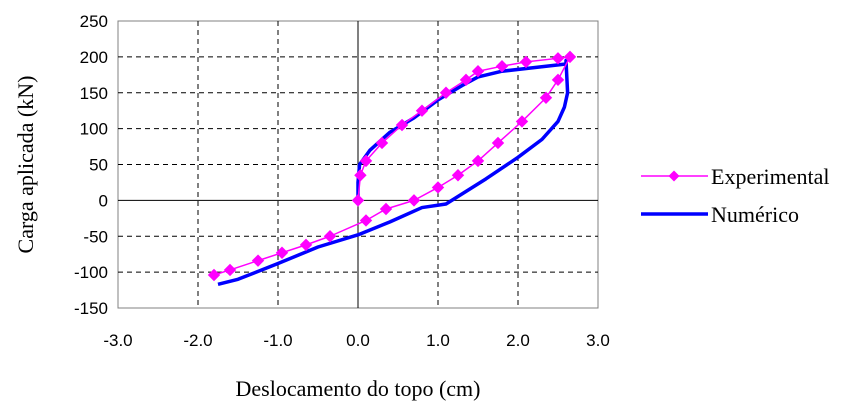 Image resolution: width=856 pixels, height=403 pixels. What do you see at coordinates (755, 214) in the screenshot?
I see `legend-label-numerico: Numérico` at bounding box center [755, 214].